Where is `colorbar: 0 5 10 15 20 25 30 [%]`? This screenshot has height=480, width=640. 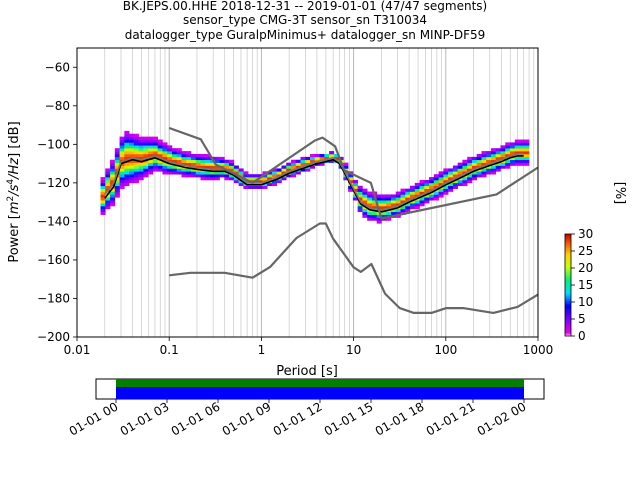 colorbar: 0 5 10 15 20 25 30 [%] is located at coordinates (595, 262).